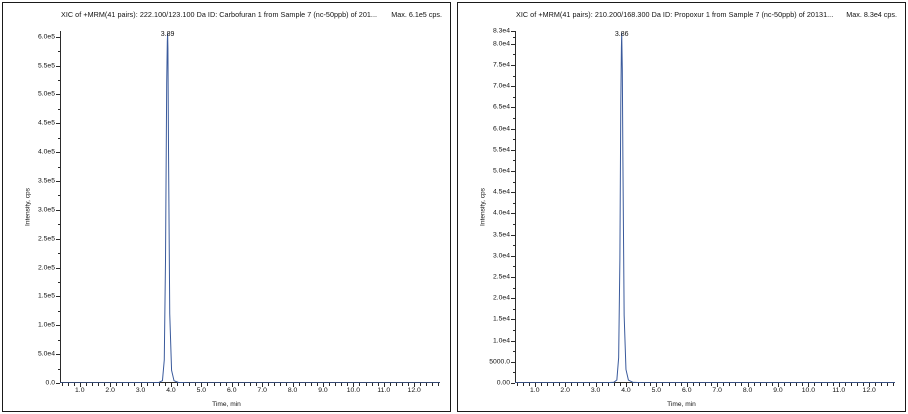 The image size is (908, 414). I want to click on y-axis-tick-label: 0.0, so click(50, 383).